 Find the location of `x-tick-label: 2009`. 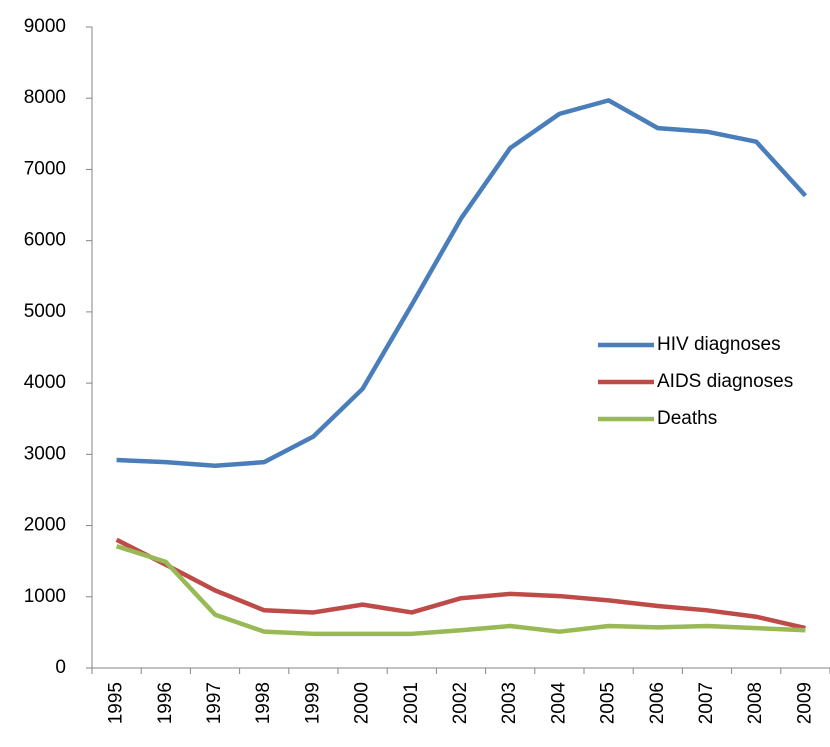

x-tick-label: 2009 is located at coordinates (804, 703).